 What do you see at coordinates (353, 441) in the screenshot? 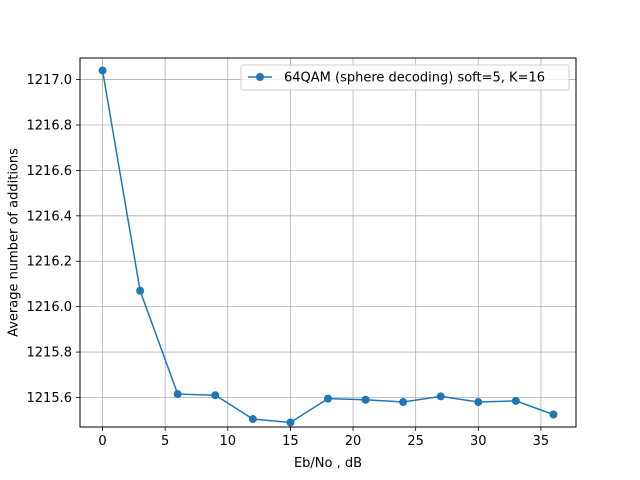
I see `x-tick-label: 20` at bounding box center [353, 441].